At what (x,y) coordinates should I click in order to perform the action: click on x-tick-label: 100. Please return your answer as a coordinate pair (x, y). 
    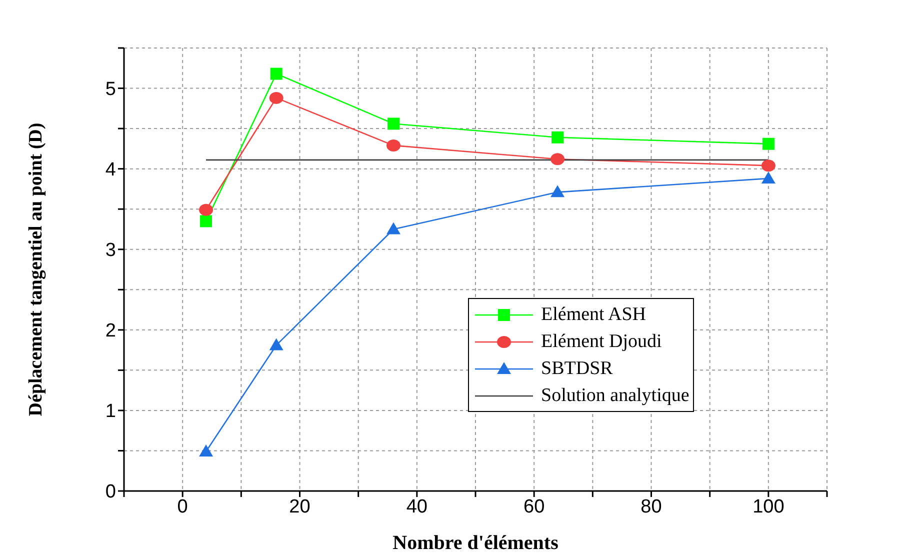
    Looking at the image, I should click on (768, 507).